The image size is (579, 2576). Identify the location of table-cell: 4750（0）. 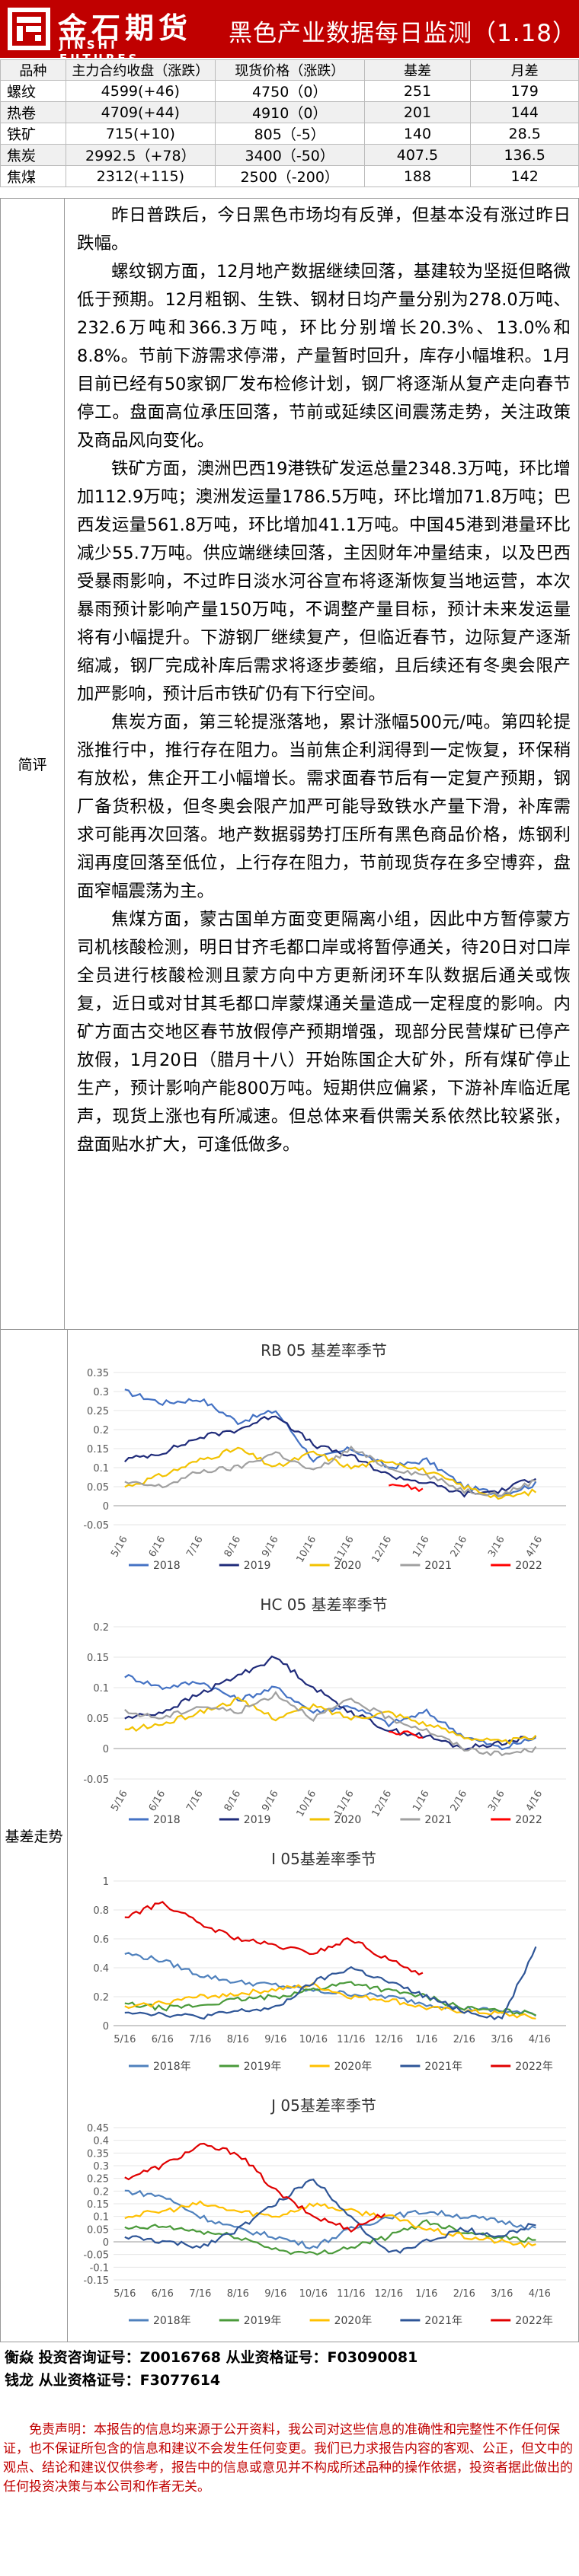
(289, 91).